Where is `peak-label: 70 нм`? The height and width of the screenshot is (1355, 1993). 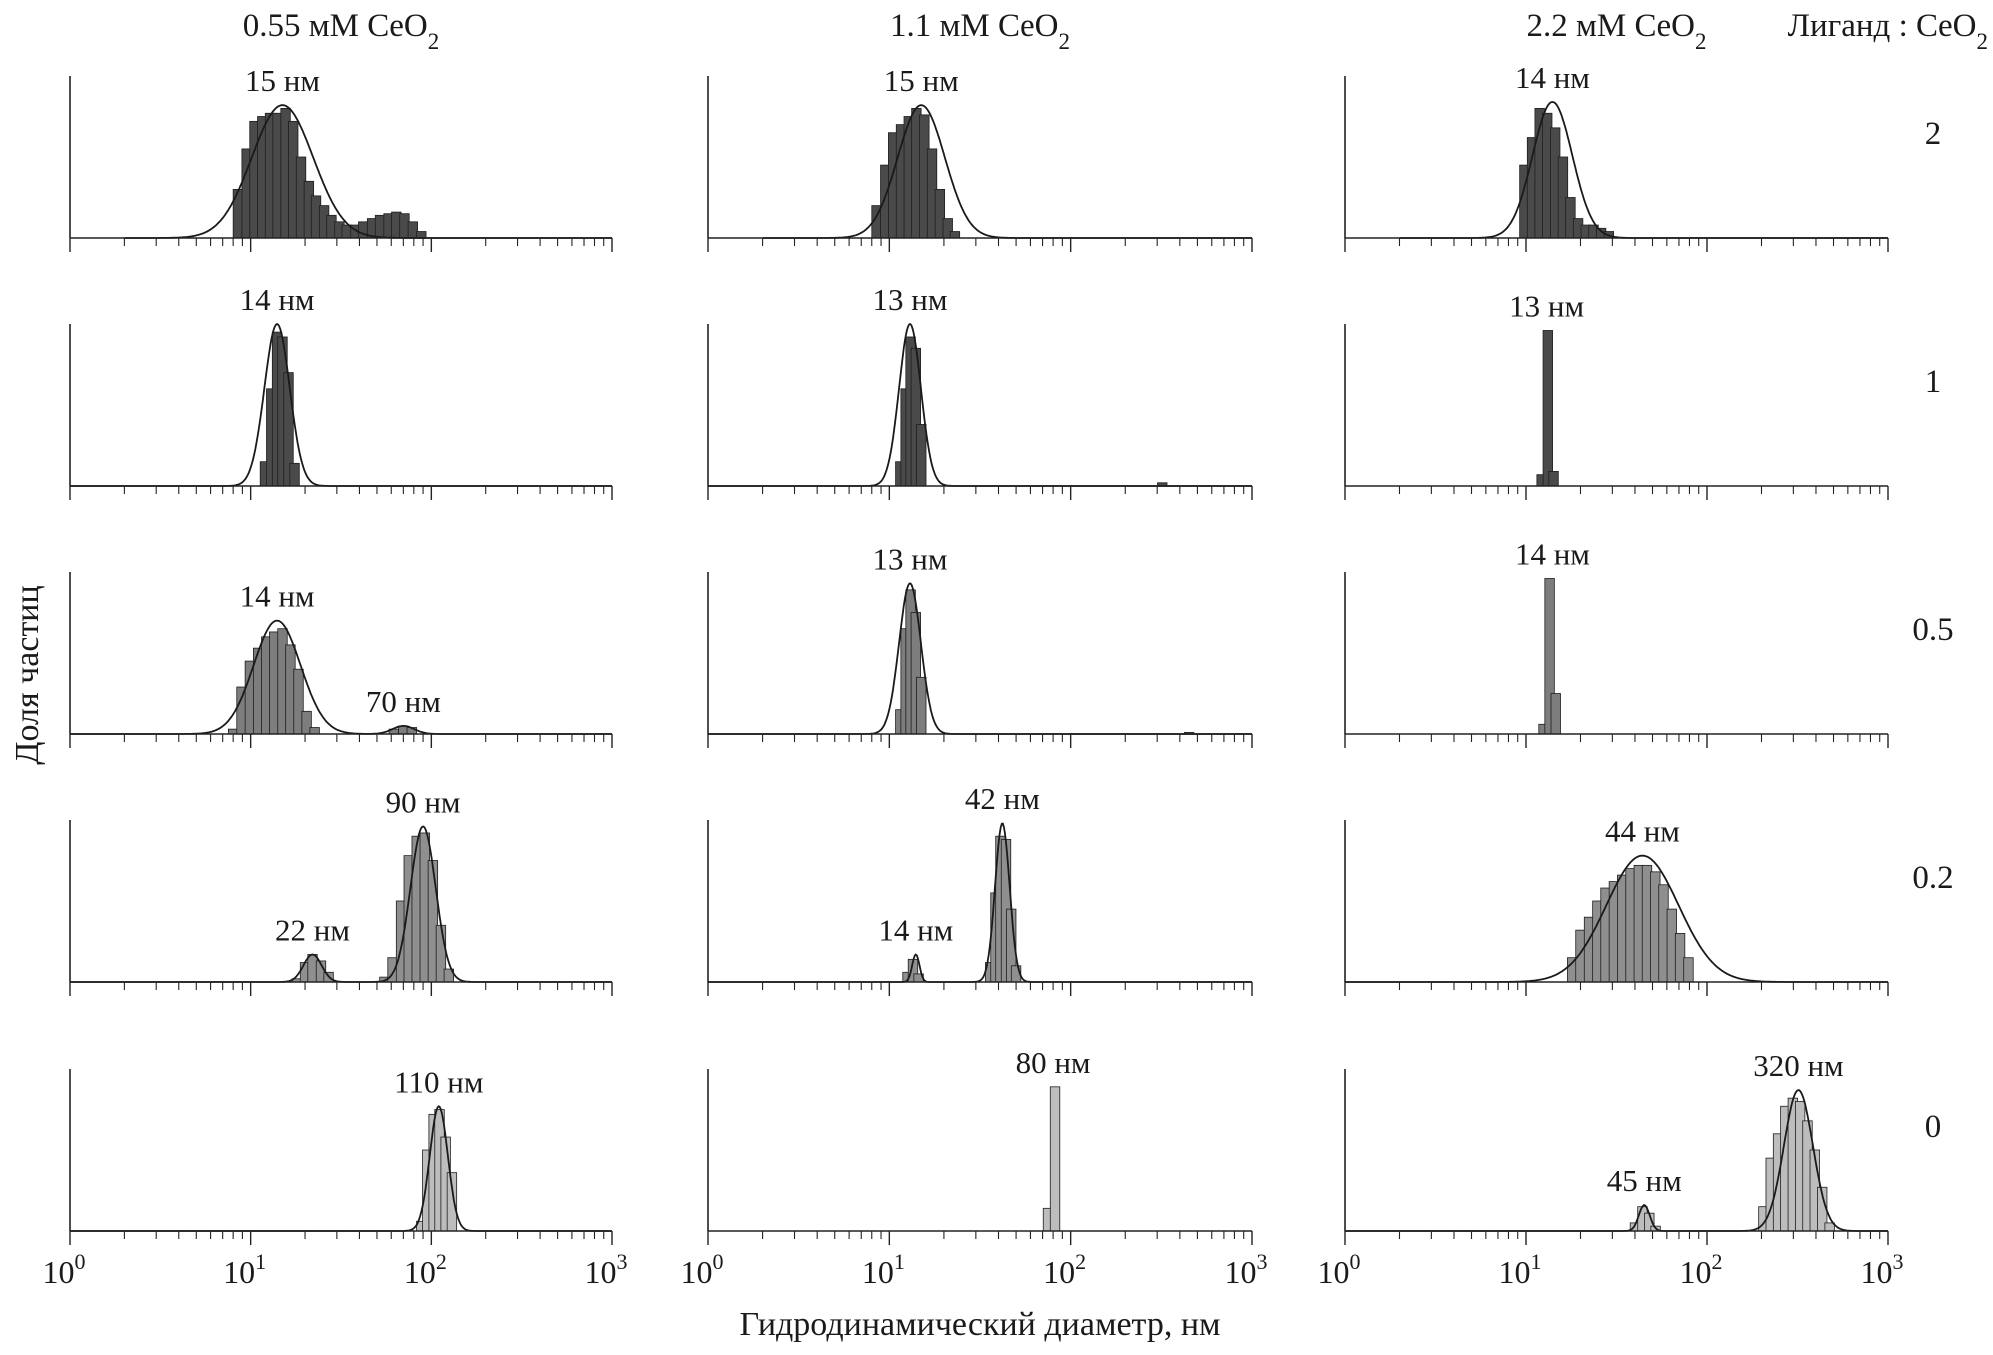
peak-label: 70 нм is located at coordinates (403, 701).